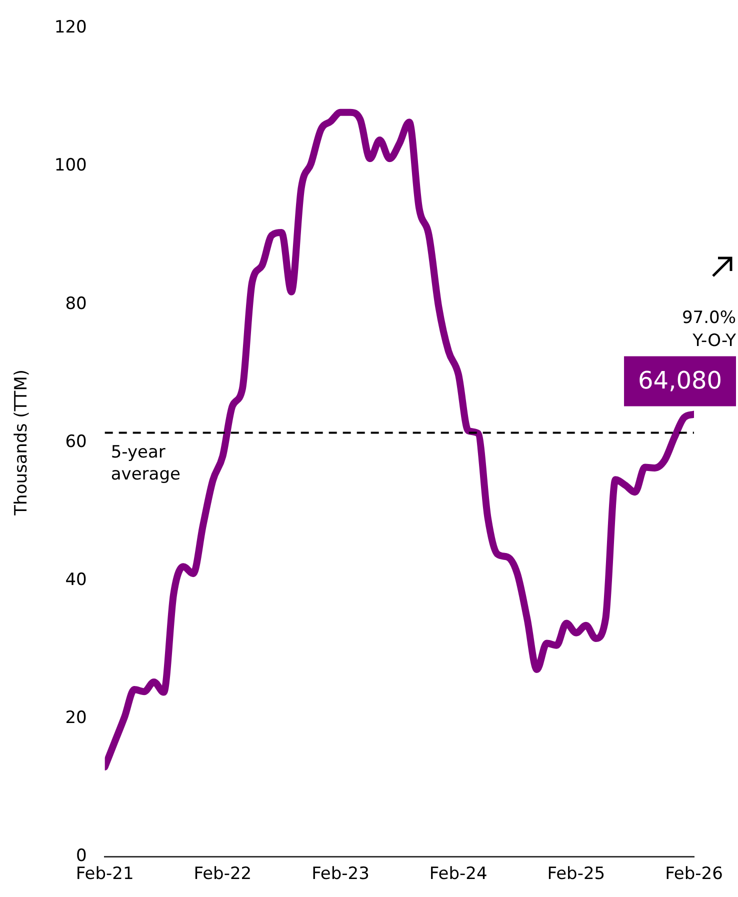  I want to click on annotation: 64,080, so click(680, 380).